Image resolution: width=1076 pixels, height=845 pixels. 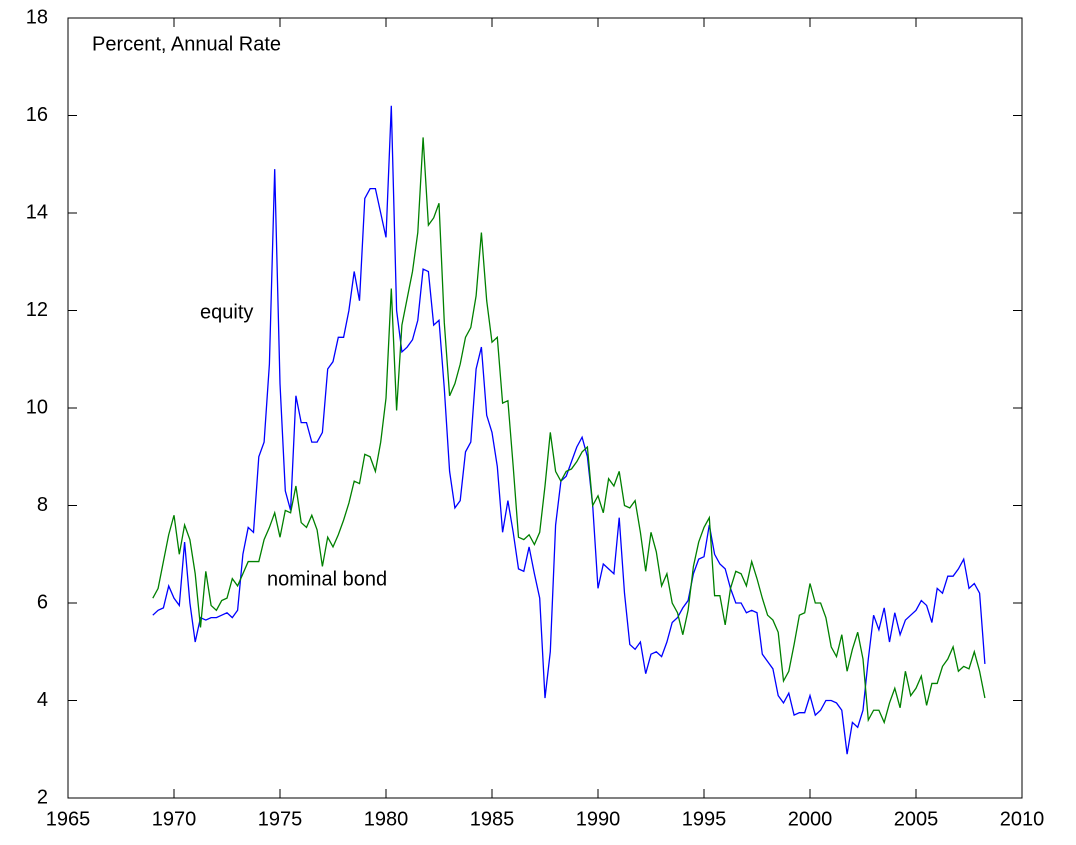 I want to click on x-tick-label: 1995, so click(x=704, y=819).